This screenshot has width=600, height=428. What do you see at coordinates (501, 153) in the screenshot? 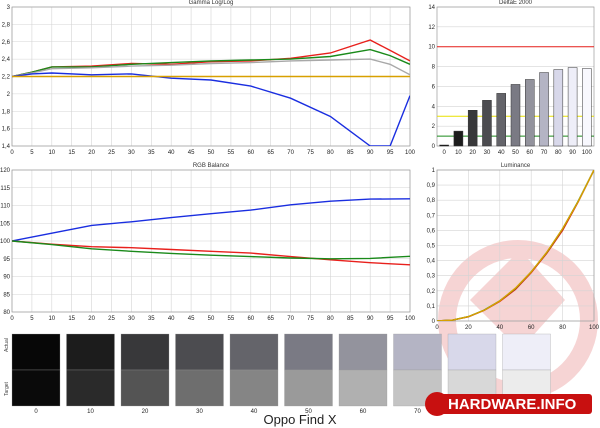
I see `deltae-xtick: 40` at bounding box center [501, 153].